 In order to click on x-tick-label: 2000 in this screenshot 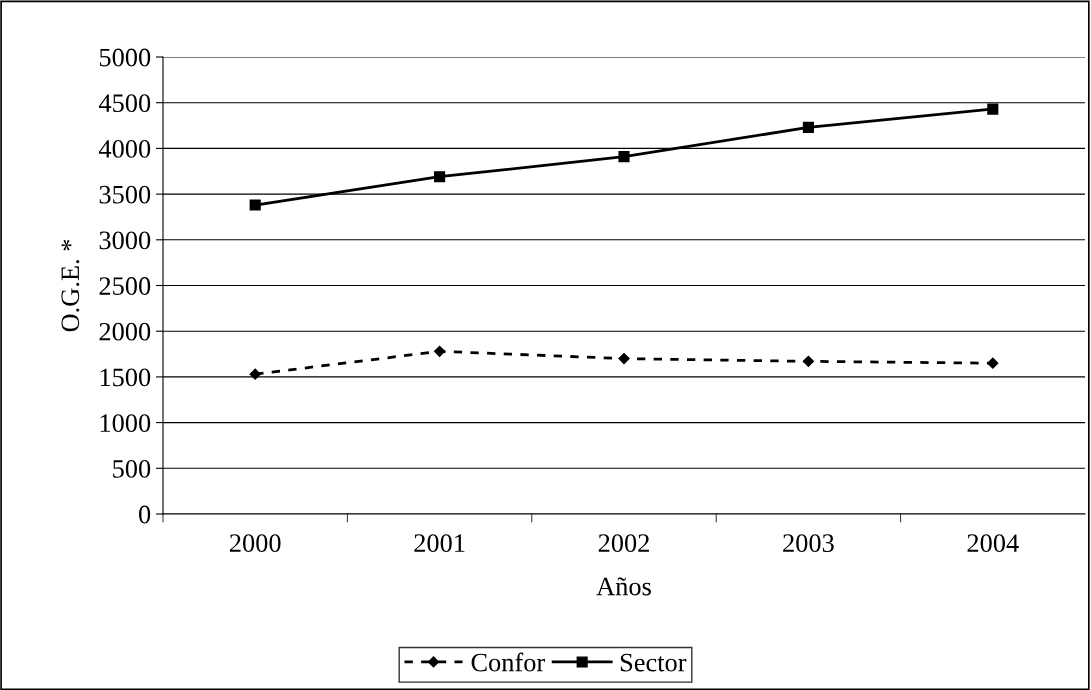, I will do `click(255, 543)`.